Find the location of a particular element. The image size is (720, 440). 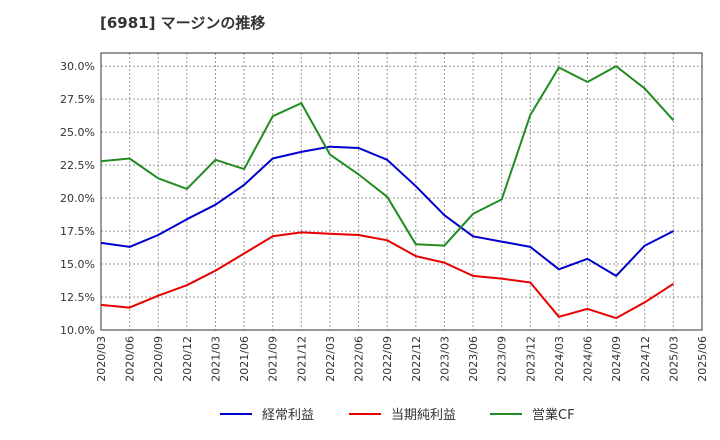

x-tick-label: 2020/03 is located at coordinates (101, 359).